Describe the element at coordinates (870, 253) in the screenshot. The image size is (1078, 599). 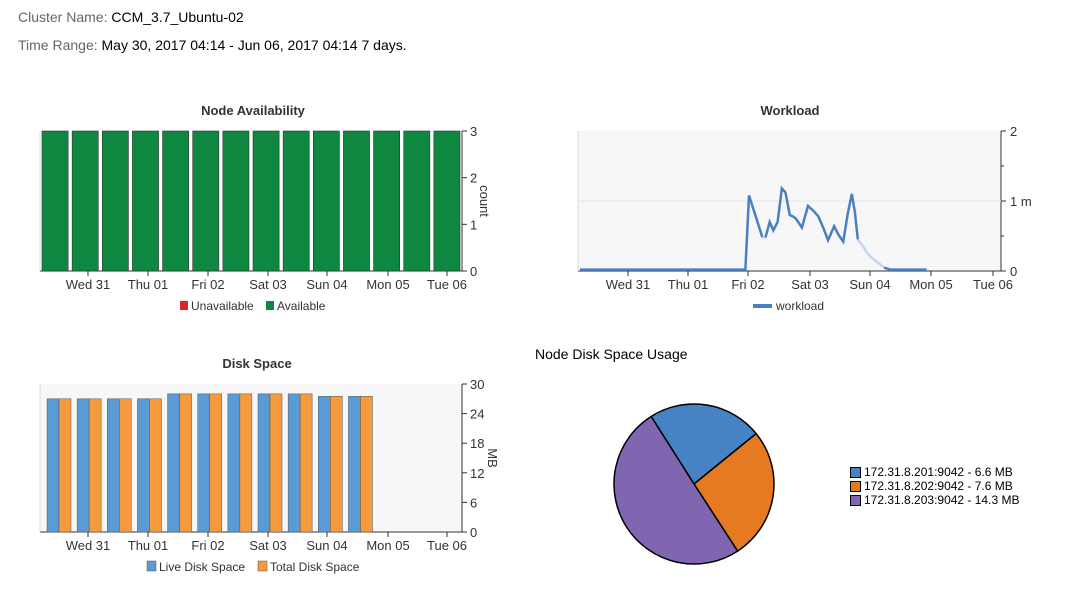
I see `workload-gap-line` at that location.